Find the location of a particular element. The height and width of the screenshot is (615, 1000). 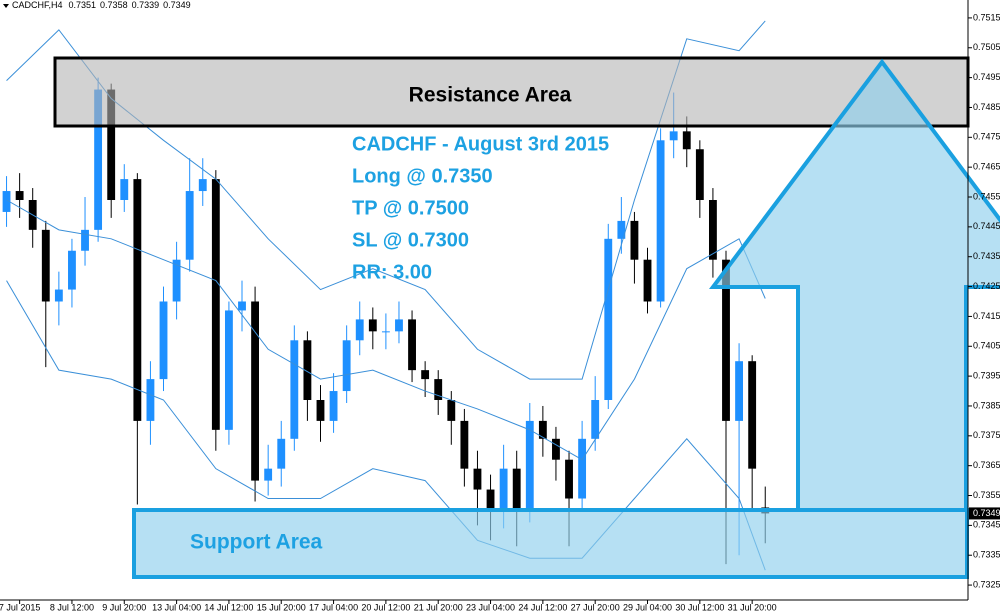

y-tick-label: 0.7495 is located at coordinates (986, 77).